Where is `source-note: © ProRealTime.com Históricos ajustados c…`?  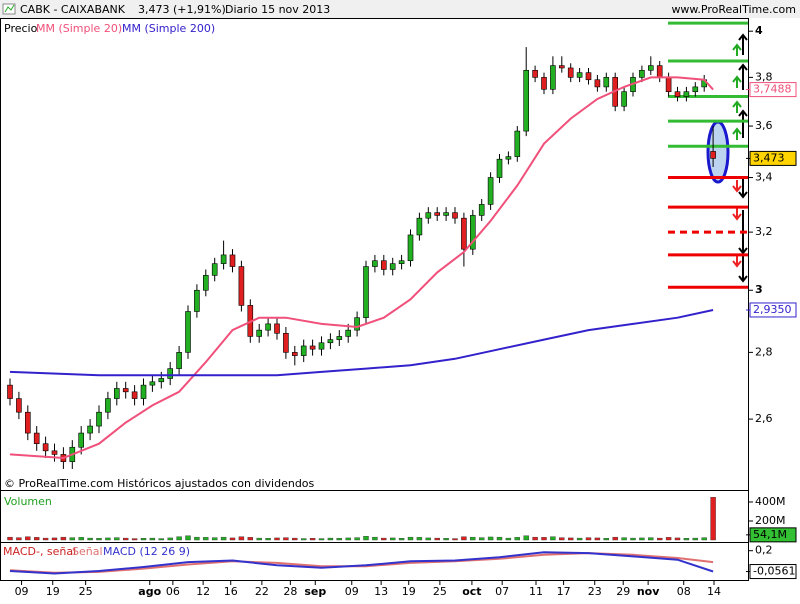 source-note: © ProRealTime.com Históricos ajustados c… is located at coordinates (159, 483).